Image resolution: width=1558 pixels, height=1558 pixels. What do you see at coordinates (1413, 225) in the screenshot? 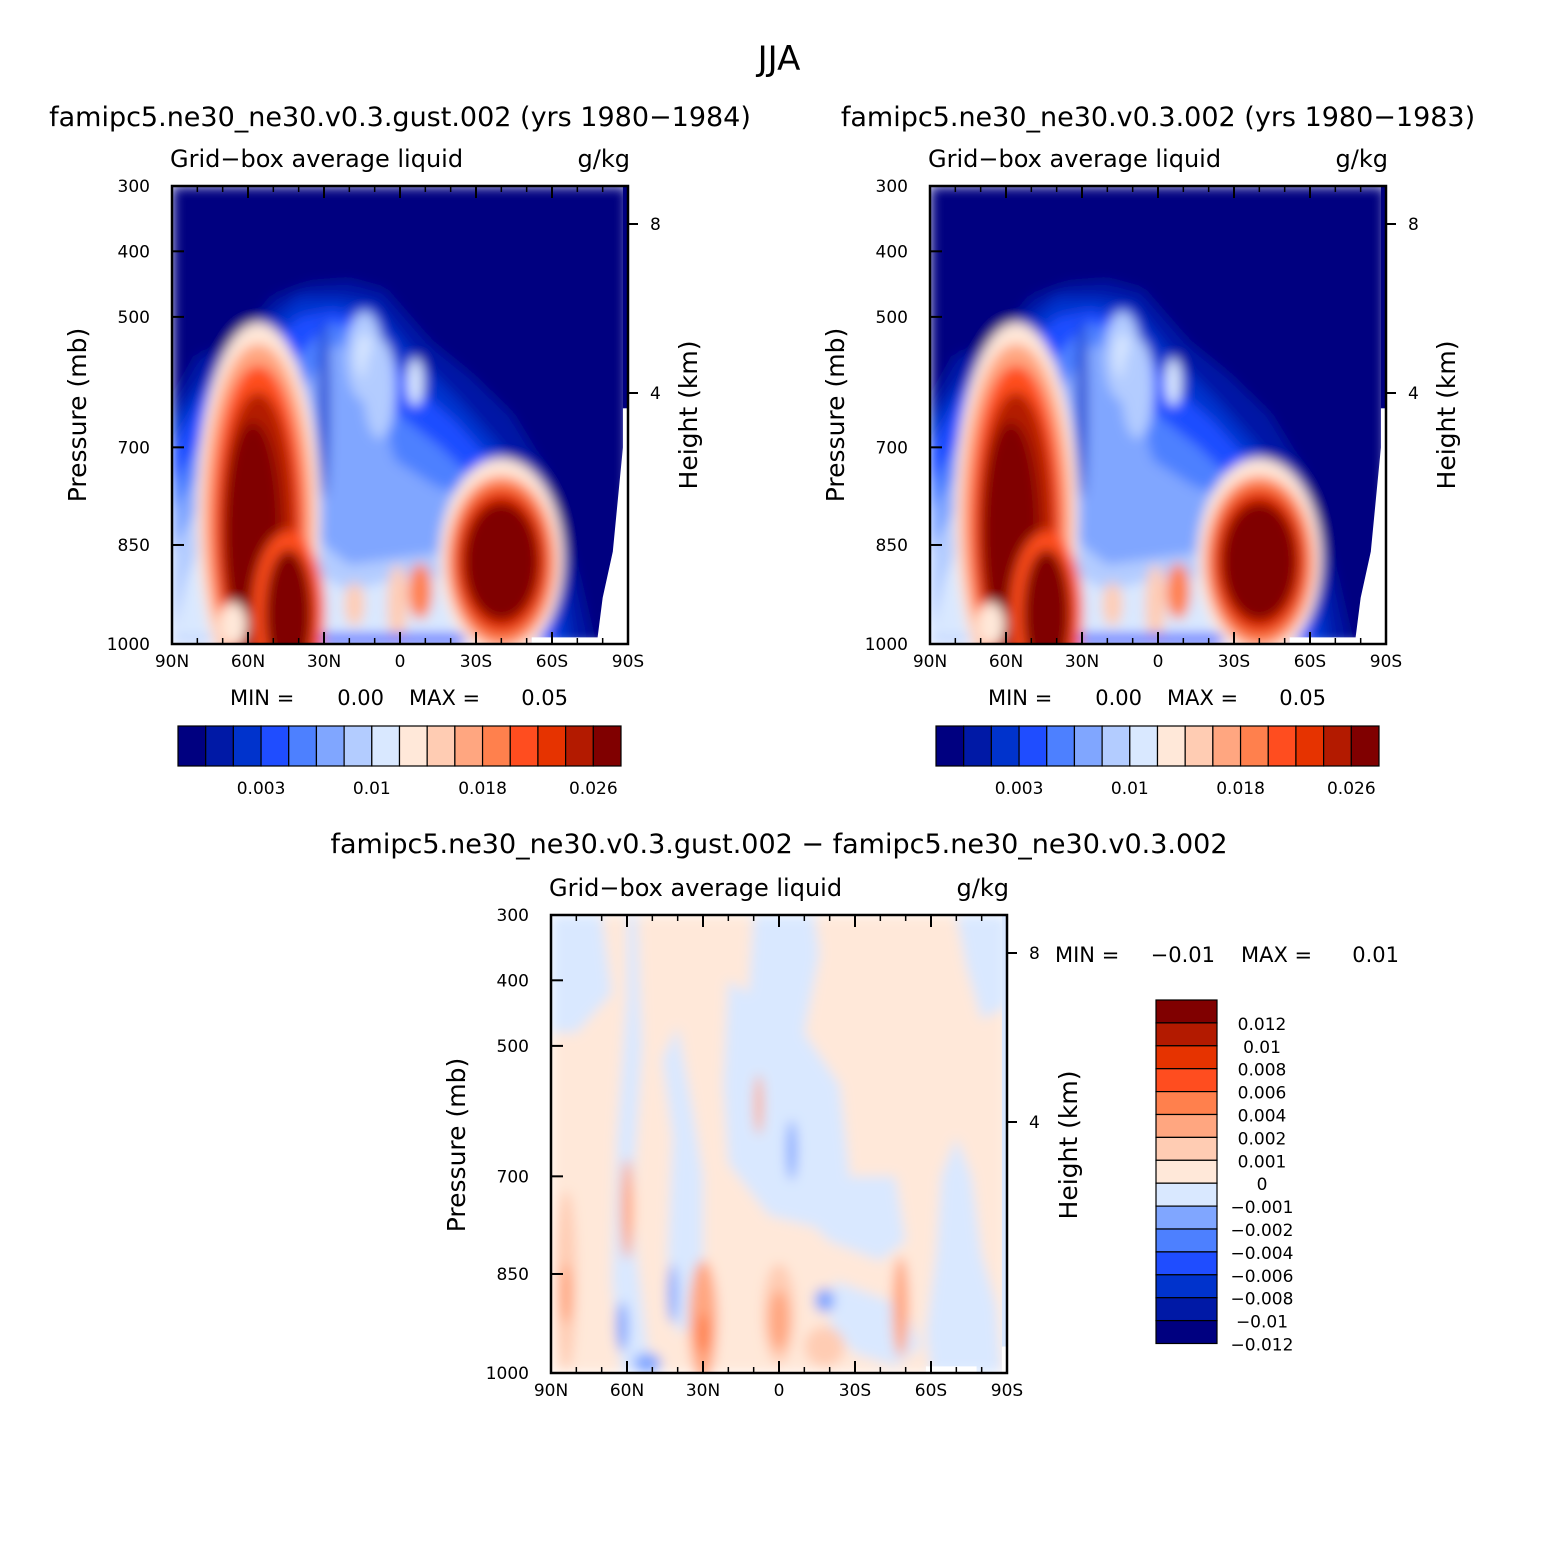
I see `y2-tick-label: 8` at bounding box center [1413, 225].